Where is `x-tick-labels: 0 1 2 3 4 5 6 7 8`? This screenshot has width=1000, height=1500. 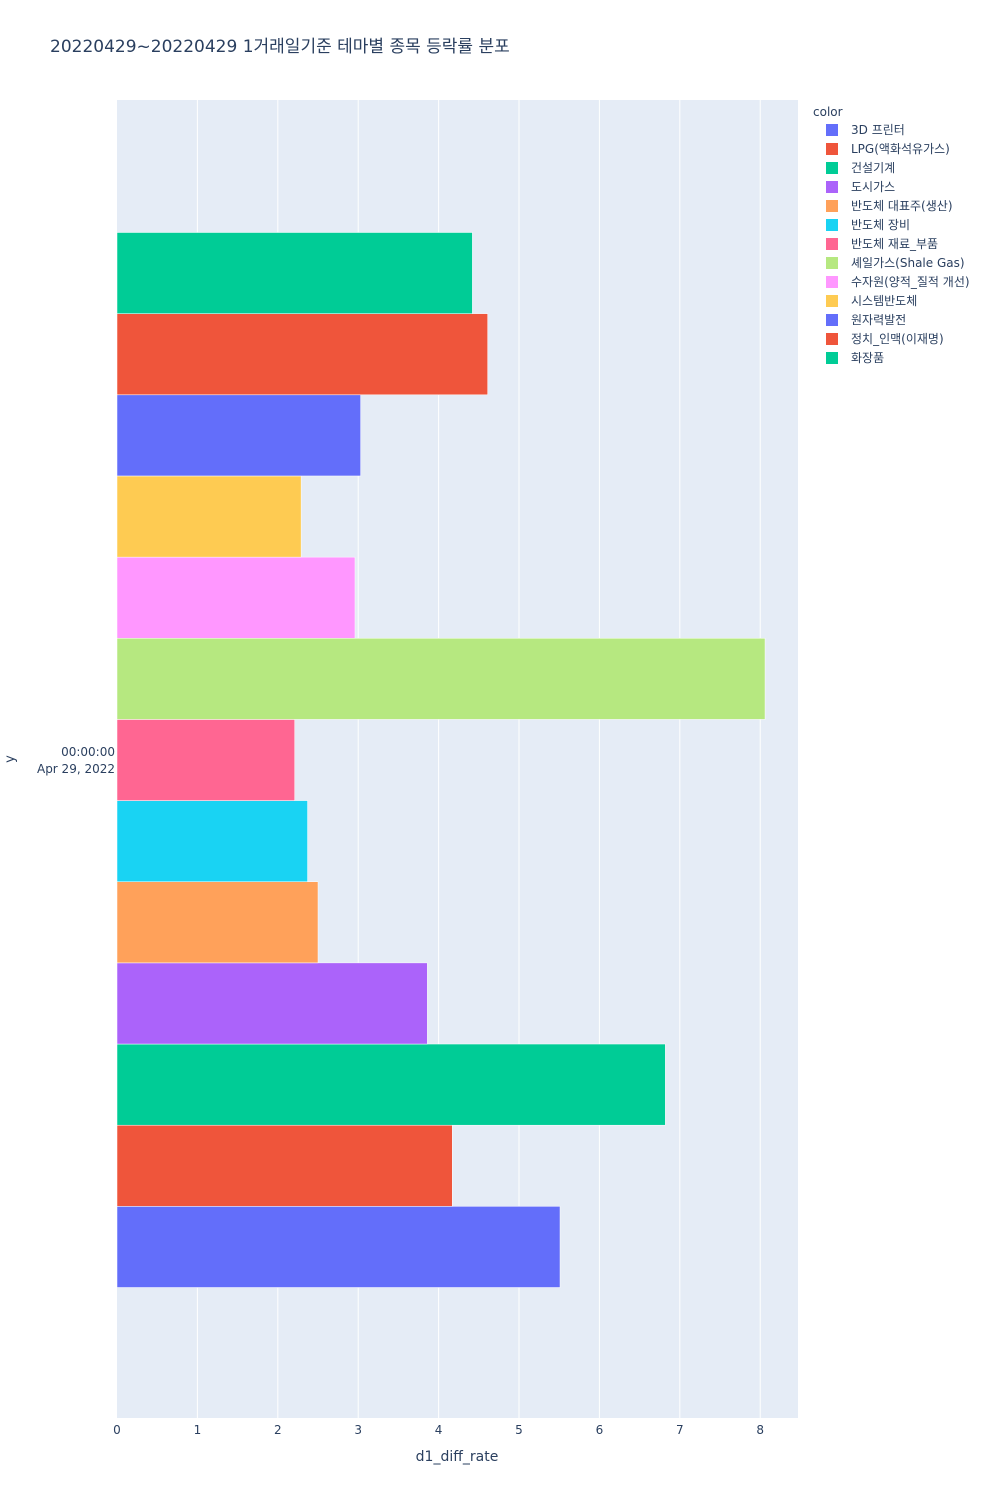 x-tick-labels: 0 1 2 3 4 5 6 7 8 is located at coordinates (438, 1430).